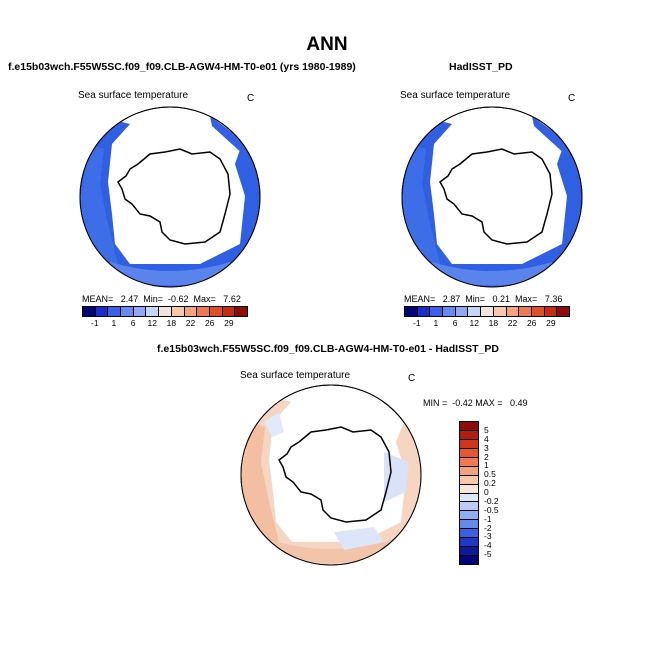 The height and width of the screenshot is (655, 654). What do you see at coordinates (165, 318) in the screenshot?
I see `model-colorbar: -1 1 6 12 18 22 26 29` at bounding box center [165, 318].